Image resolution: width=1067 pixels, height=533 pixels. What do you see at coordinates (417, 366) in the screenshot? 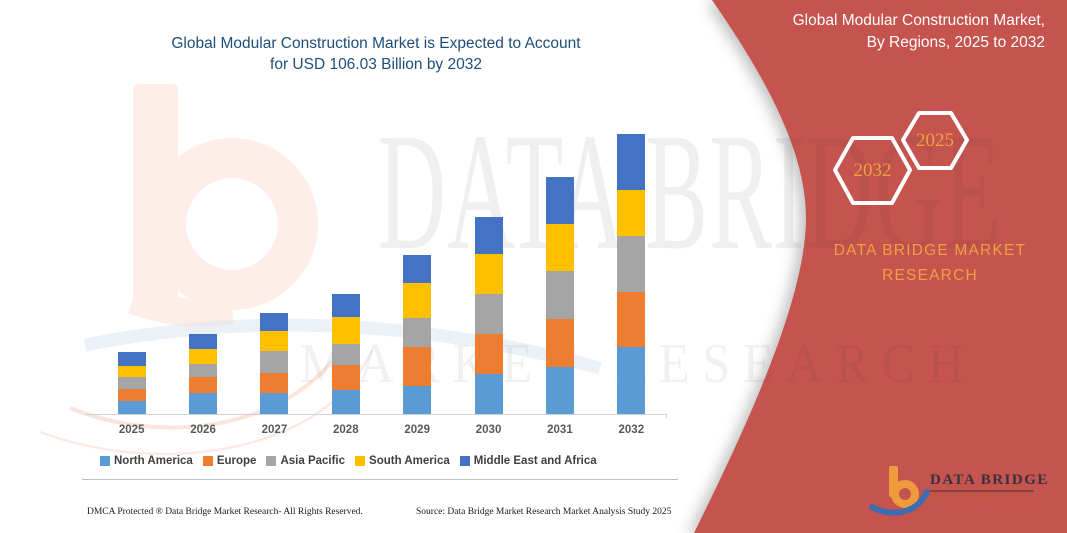
I see `bar-segment-europe-2029` at bounding box center [417, 366].